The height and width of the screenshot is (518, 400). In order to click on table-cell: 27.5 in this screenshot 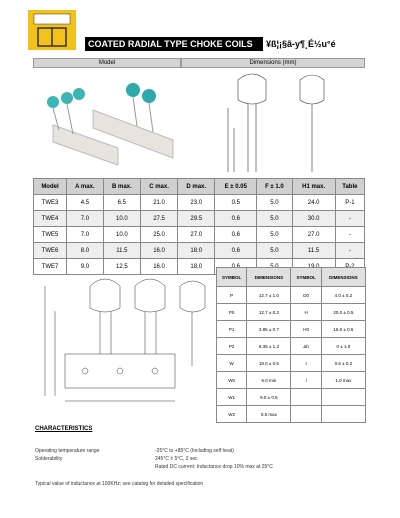, I will do `click(159, 218)`.